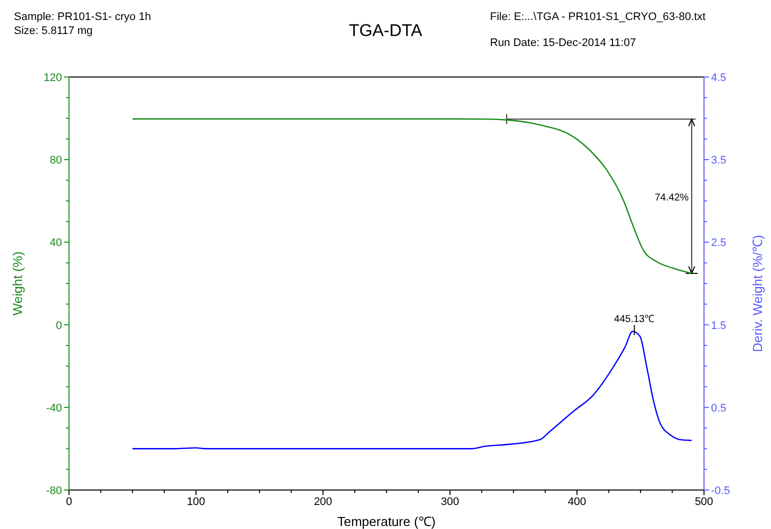 The height and width of the screenshot is (529, 771). Describe the element at coordinates (450, 502) in the screenshot. I see `x-tick-label: 300` at that location.